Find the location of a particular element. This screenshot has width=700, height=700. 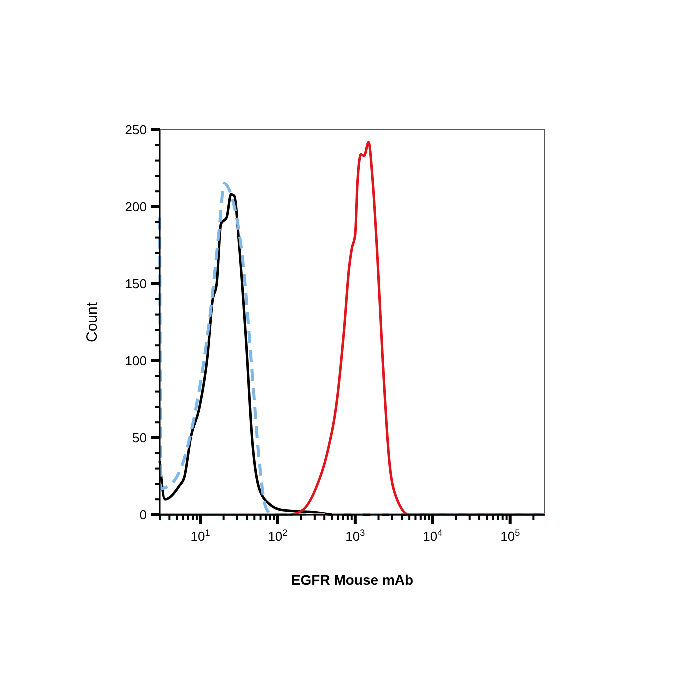

x-axis-title: EGFR Mouse mAb is located at coordinates (352, 580).